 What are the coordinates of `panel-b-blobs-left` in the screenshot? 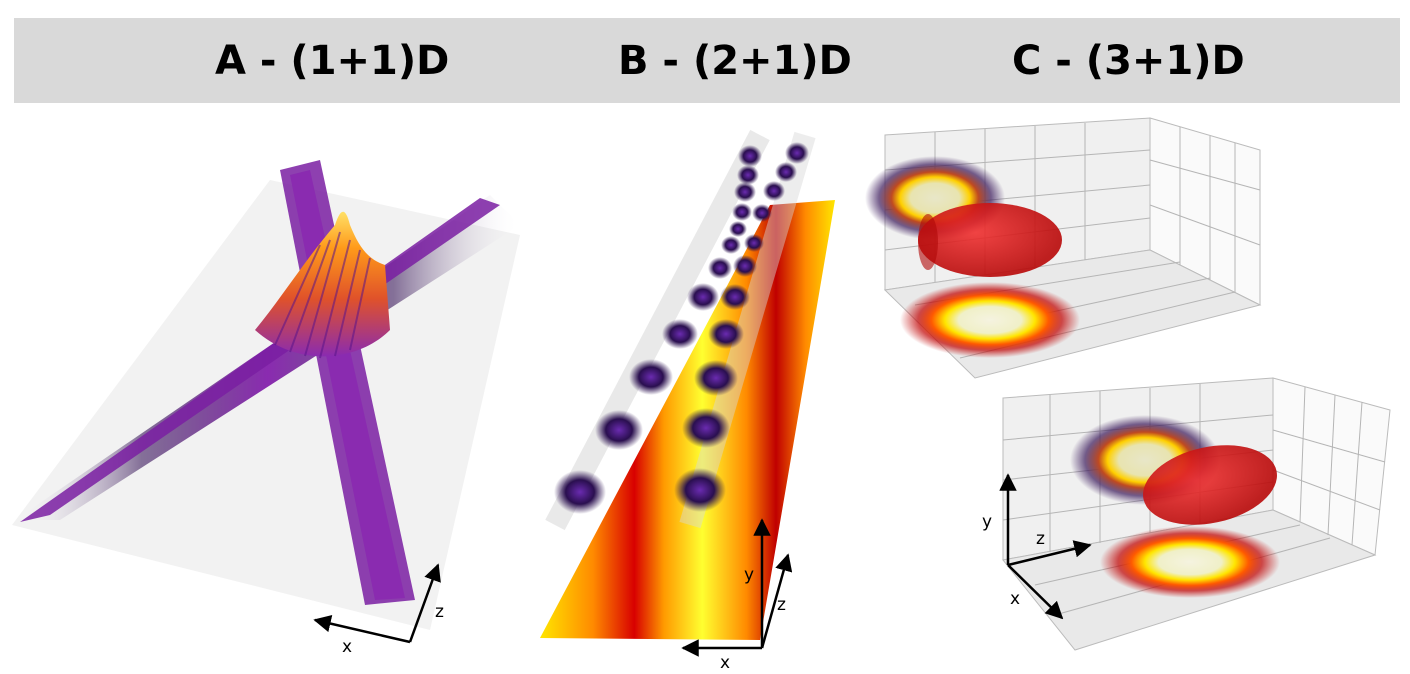 It's located at (658, 329).